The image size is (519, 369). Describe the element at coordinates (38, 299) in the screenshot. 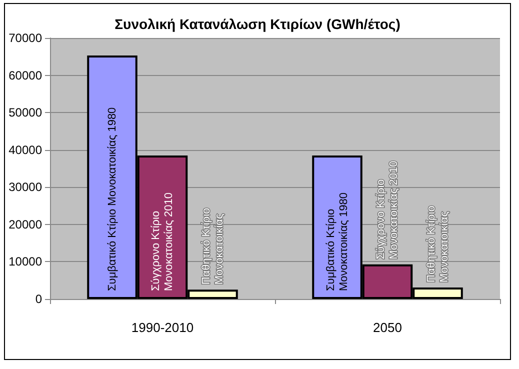

I see `y-tick-label: 0` at that location.